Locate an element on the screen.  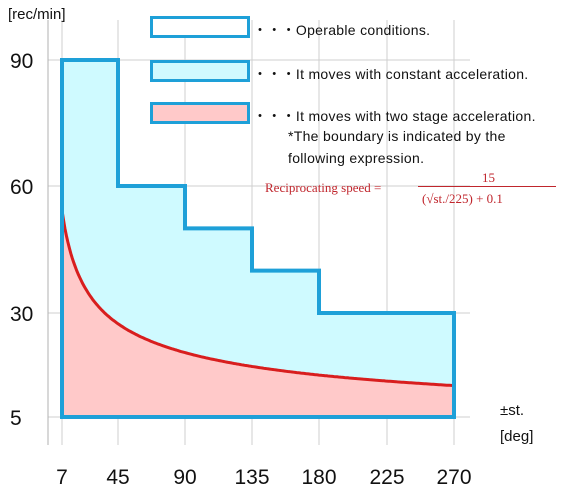
x-tick-label: 270 is located at coordinates (453, 477).